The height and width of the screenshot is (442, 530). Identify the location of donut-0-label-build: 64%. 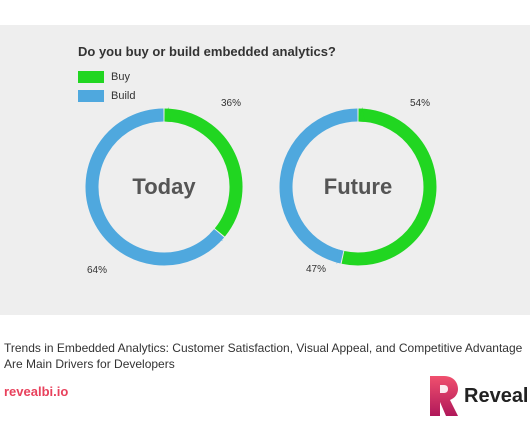
(97, 270).